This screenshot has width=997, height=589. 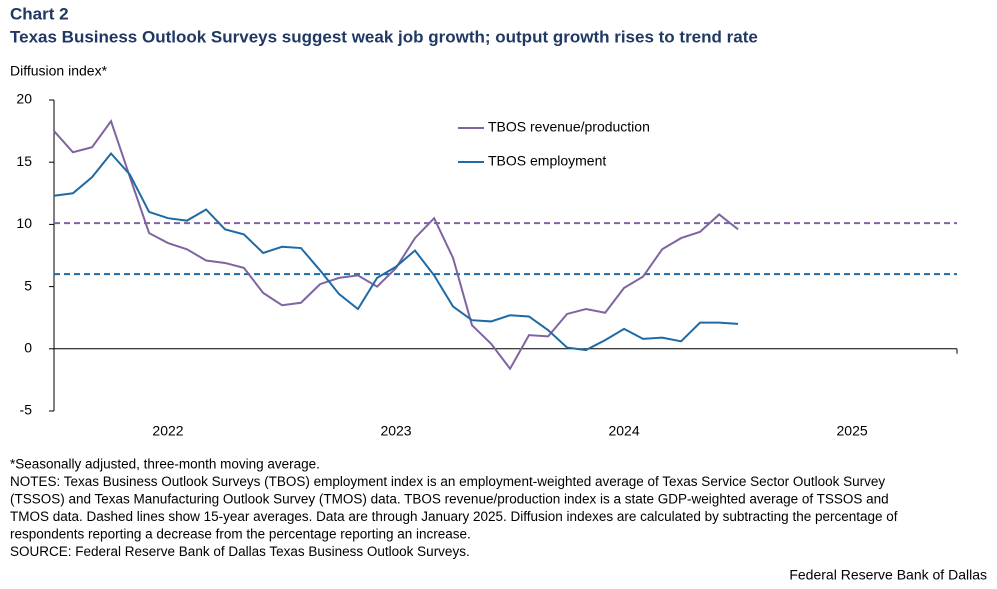 What do you see at coordinates (28, 285) in the screenshot?
I see `y-tick-label: 5` at bounding box center [28, 285].